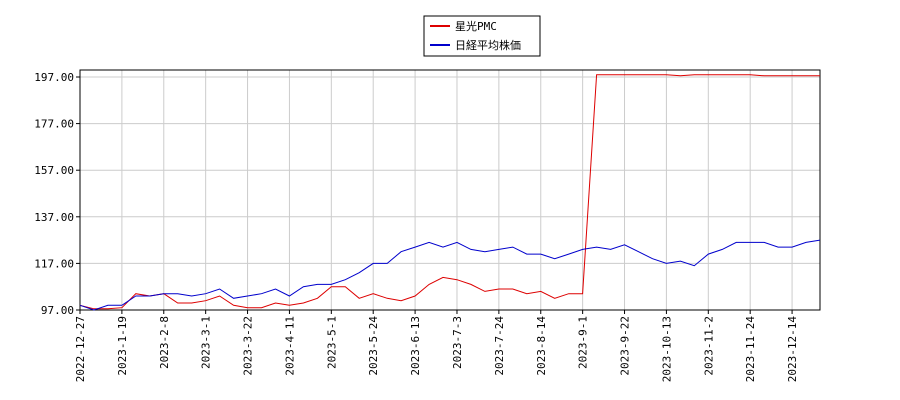 The height and width of the screenshot is (400, 900). I want to click on x-tick-label: 2023-4-11, so click(289, 346).